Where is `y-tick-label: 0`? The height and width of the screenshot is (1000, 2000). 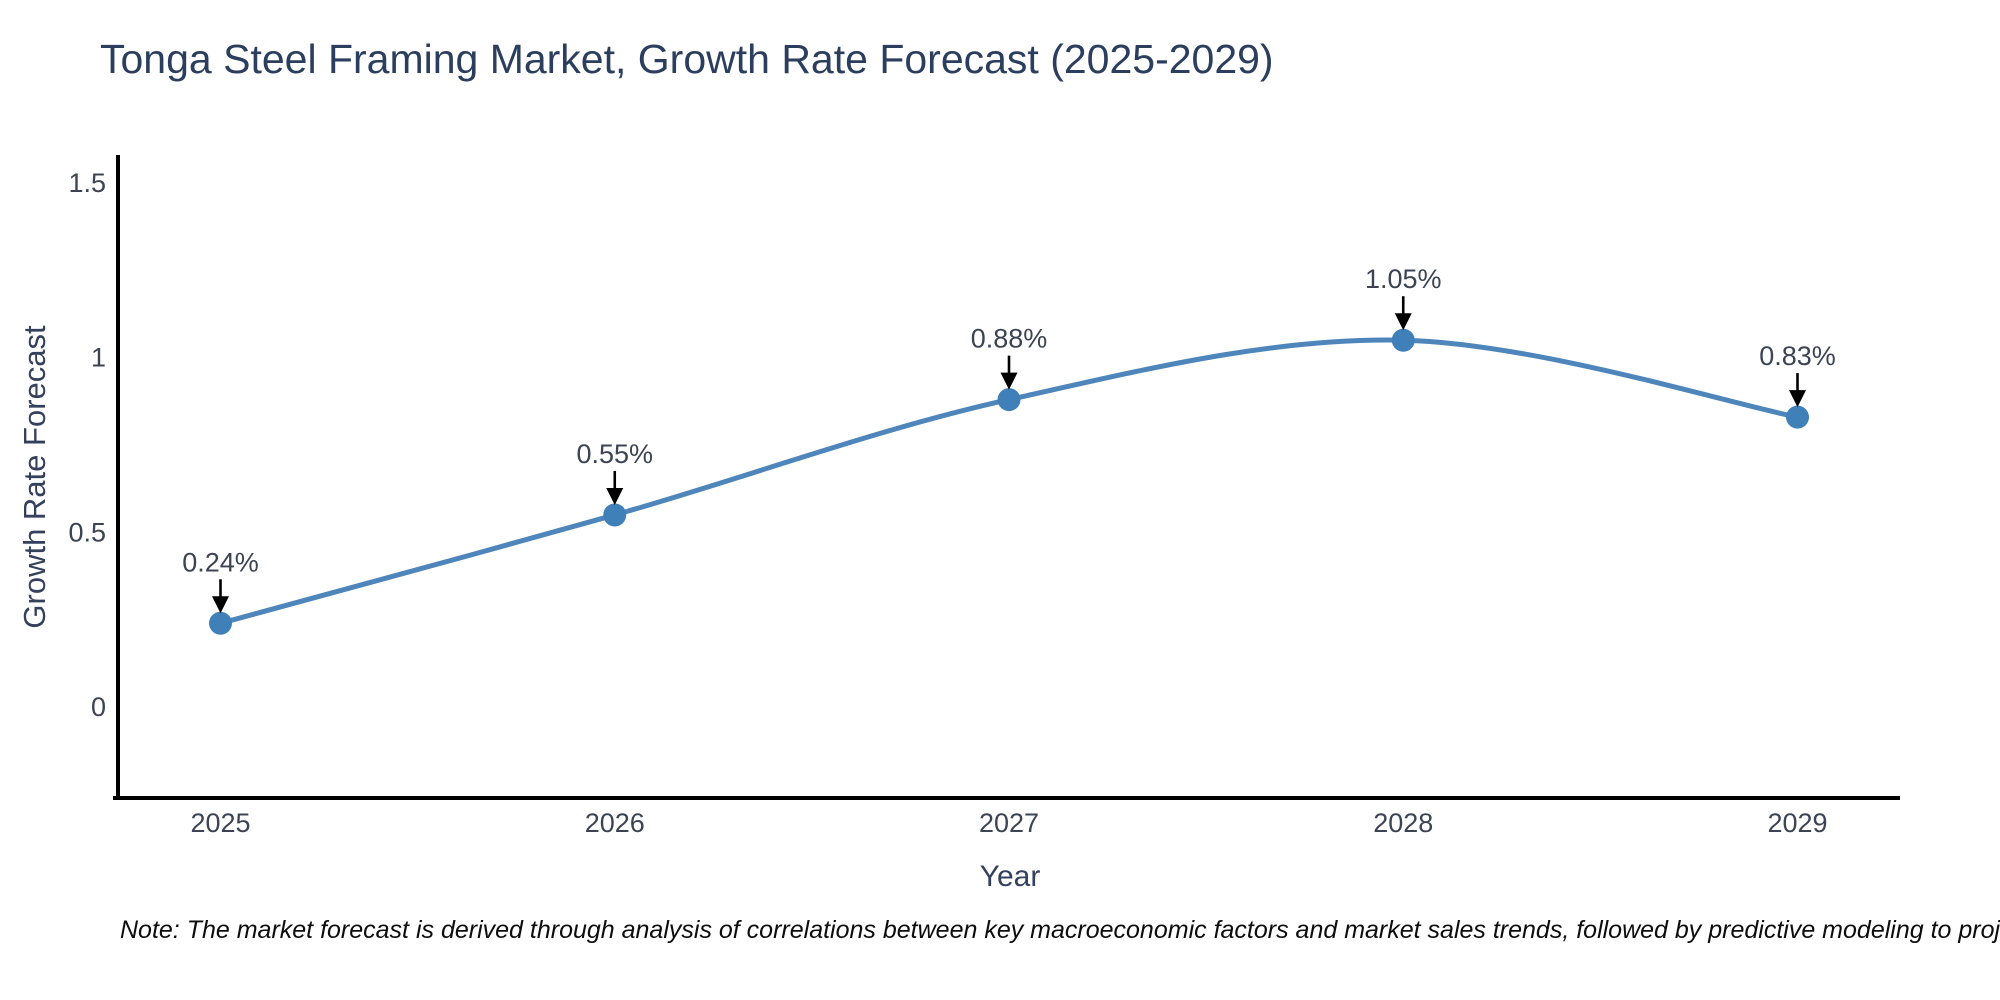
y-tick-label: 0 is located at coordinates (98, 707).